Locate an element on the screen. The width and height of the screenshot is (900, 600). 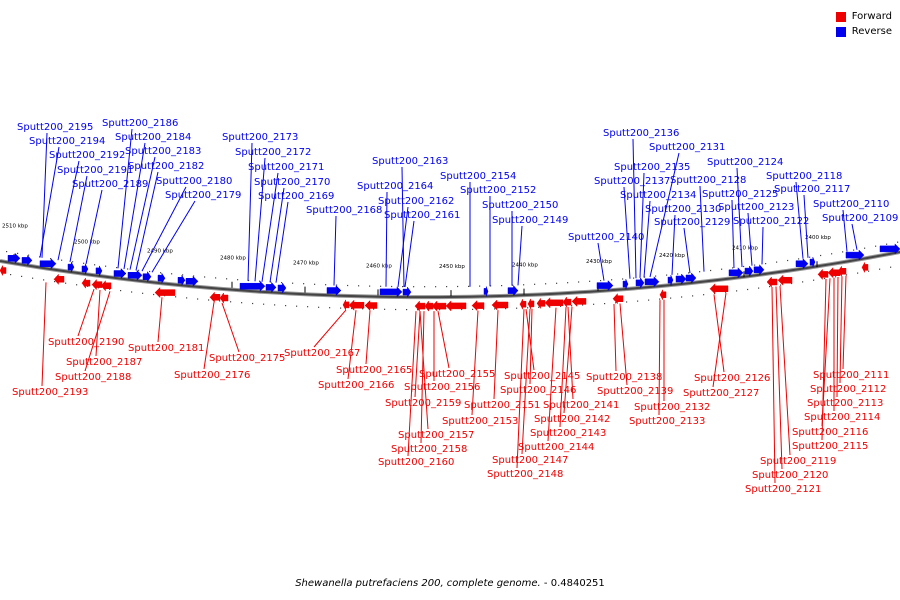
reverse-gene-label: Sputt200_2163 is located at coordinates (410, 161).